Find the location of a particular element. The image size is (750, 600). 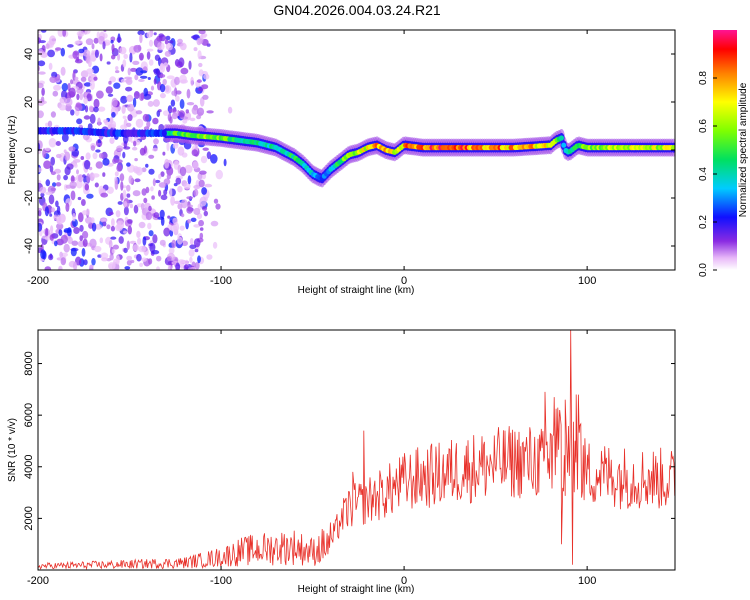

x-tick-label: 100 is located at coordinates (587, 581).